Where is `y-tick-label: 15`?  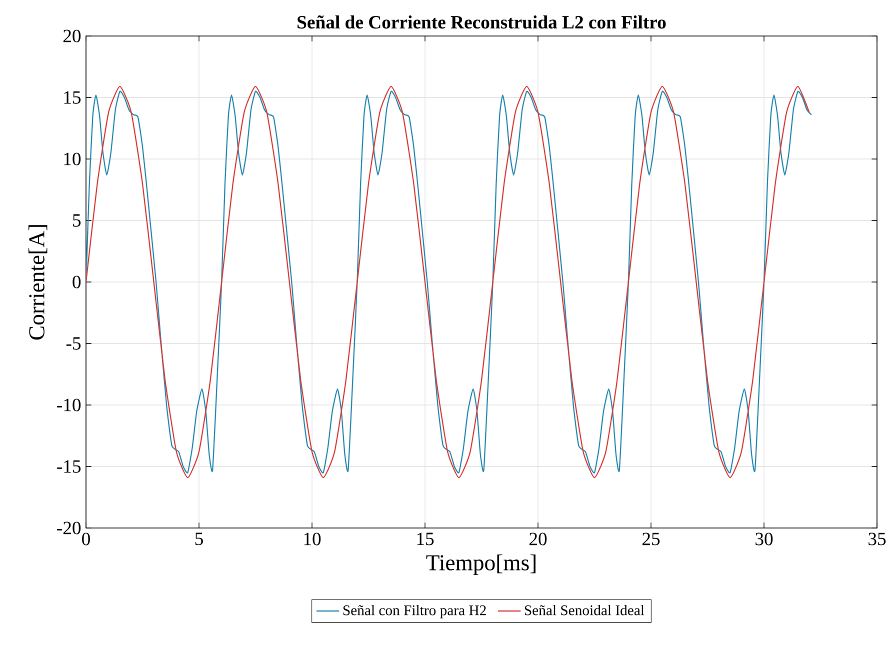
y-tick-label: 15 is located at coordinates (72, 97).